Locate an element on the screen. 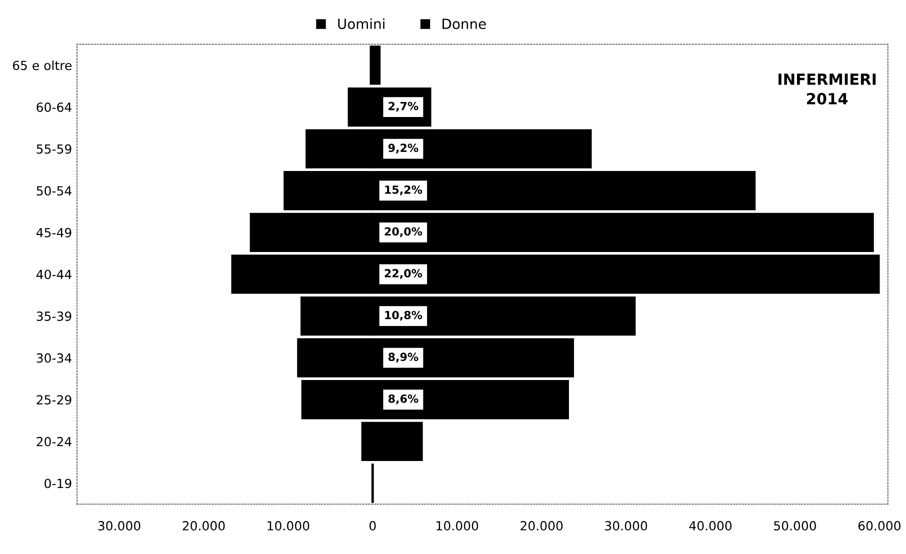  y-tick-label: 45-49 is located at coordinates (54, 233).